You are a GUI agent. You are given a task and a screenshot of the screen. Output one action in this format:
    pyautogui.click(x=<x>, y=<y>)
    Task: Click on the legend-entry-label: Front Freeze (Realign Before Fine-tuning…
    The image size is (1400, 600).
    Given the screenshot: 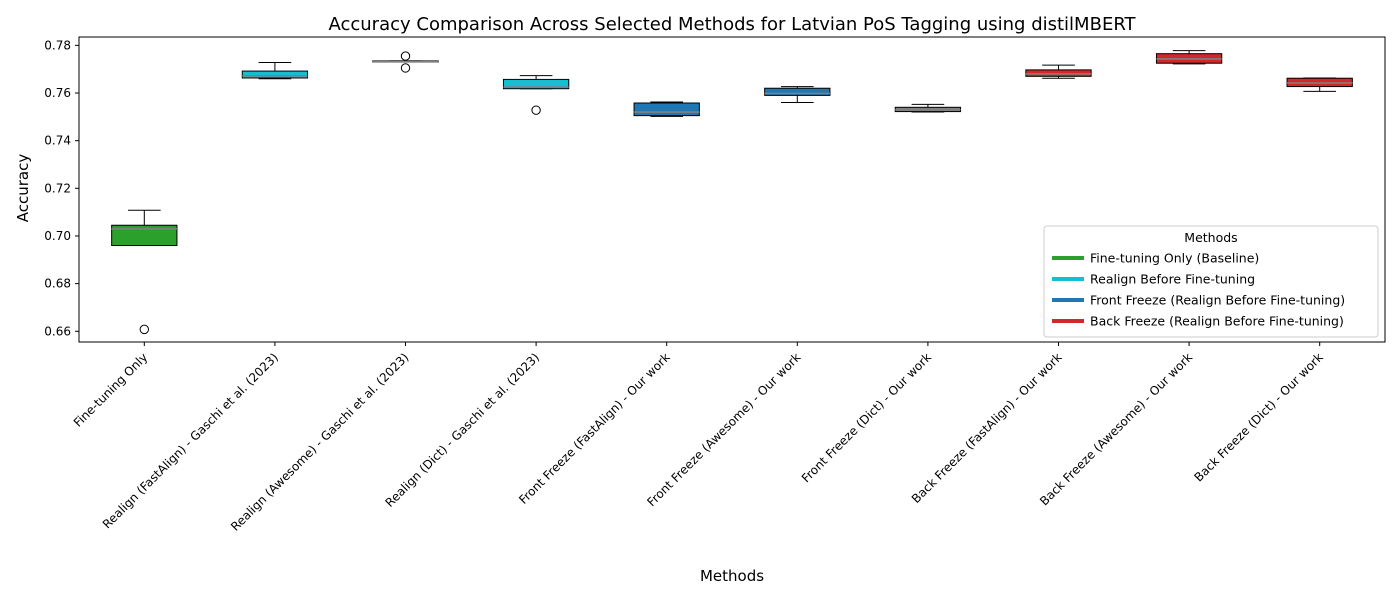 What is the action you would take?
    pyautogui.click(x=1217, y=300)
    